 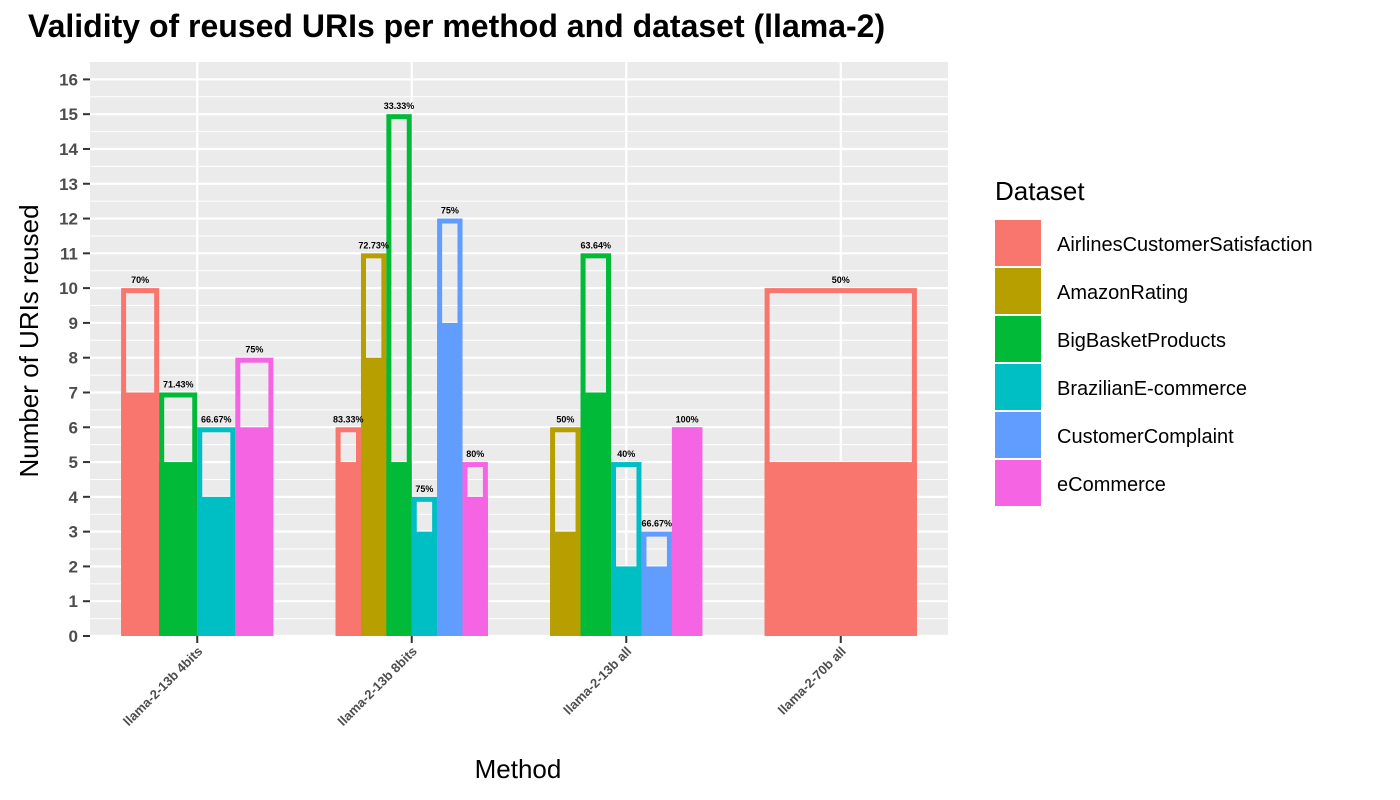 What do you see at coordinates (518, 769) in the screenshot?
I see `x-axis-title: Method` at bounding box center [518, 769].